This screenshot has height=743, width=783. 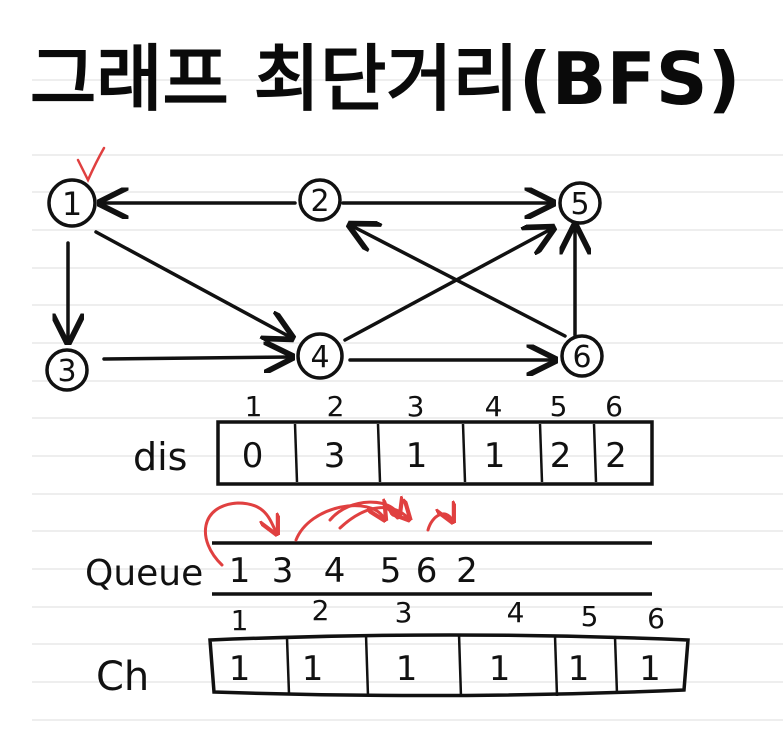 I want to click on graph-node-3: 3, so click(x=67, y=370).